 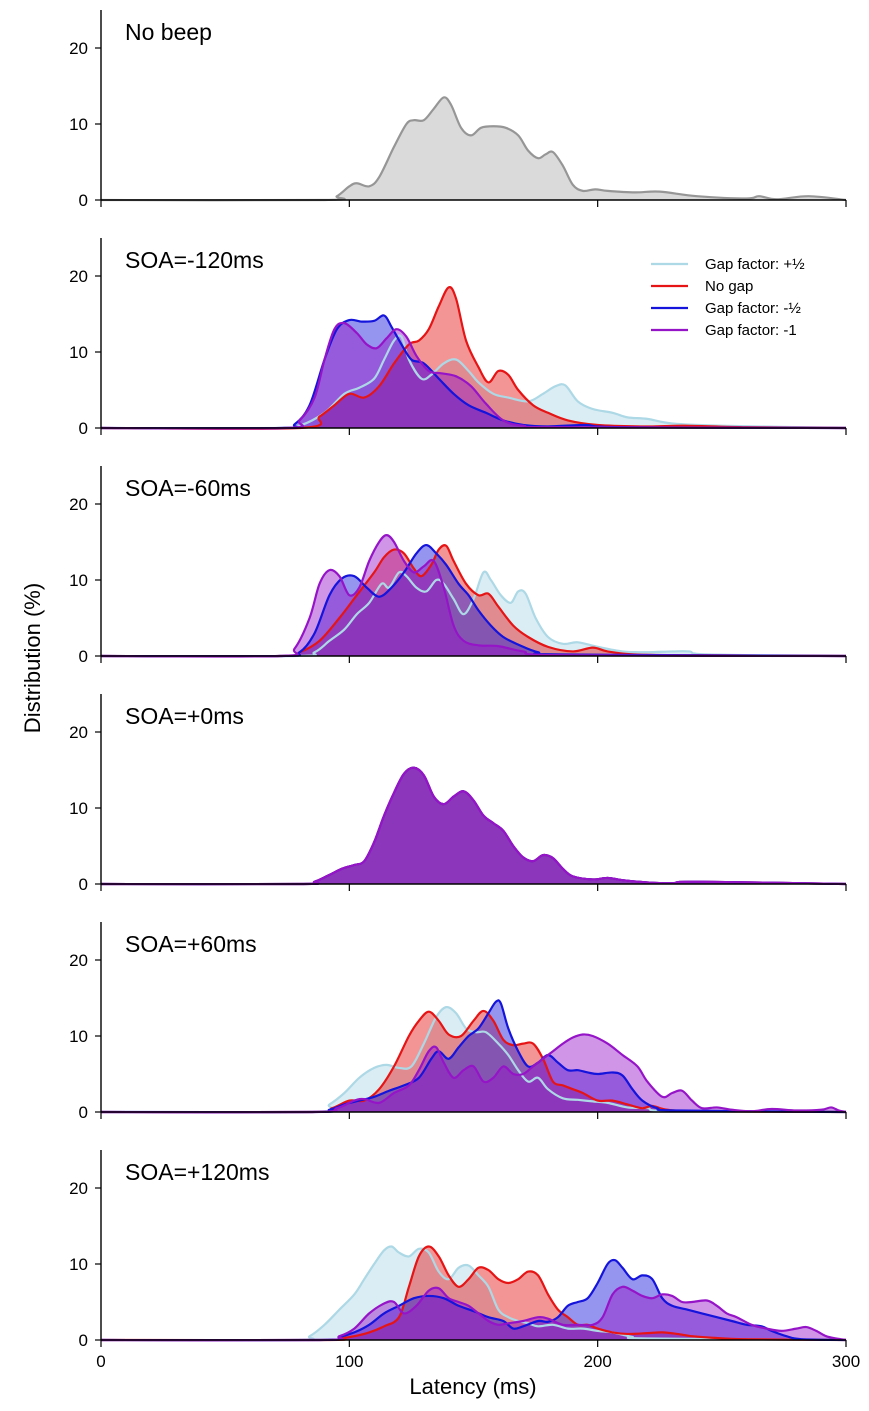 What do you see at coordinates (184, 716) in the screenshot?
I see `panel-title: SOA=+0ms` at bounding box center [184, 716].